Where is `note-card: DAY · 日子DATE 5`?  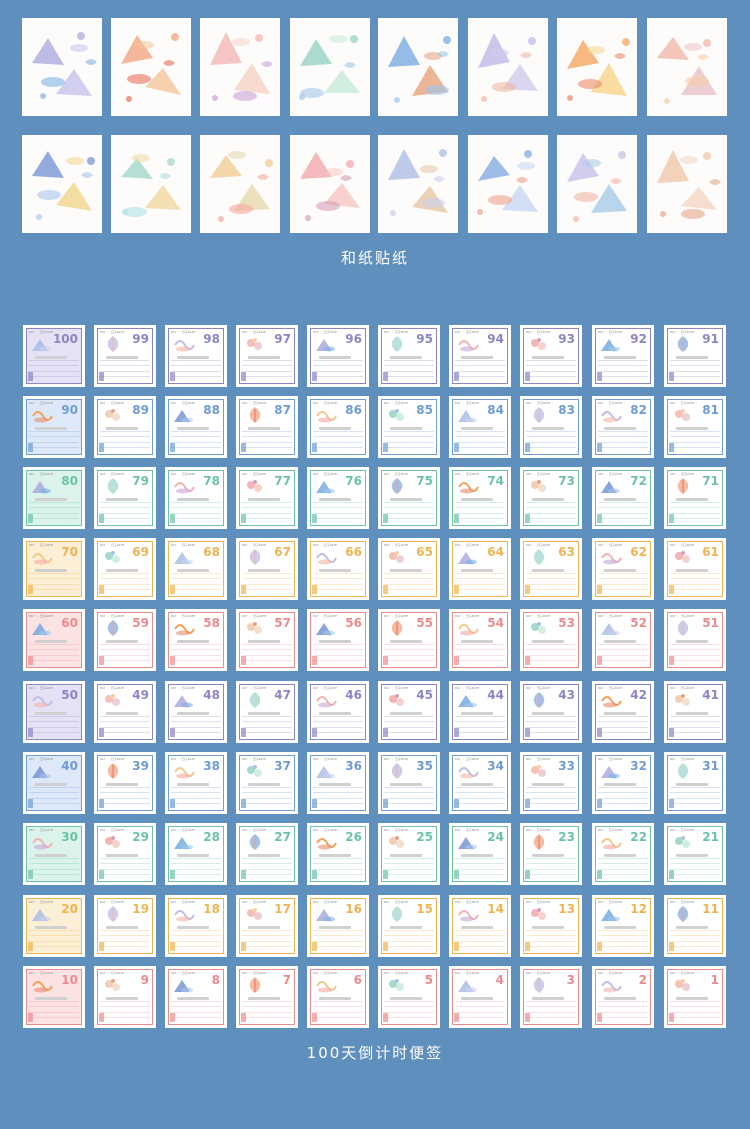
note-card: DAY · 日子DATE 5 is located at coordinates (409, 997).